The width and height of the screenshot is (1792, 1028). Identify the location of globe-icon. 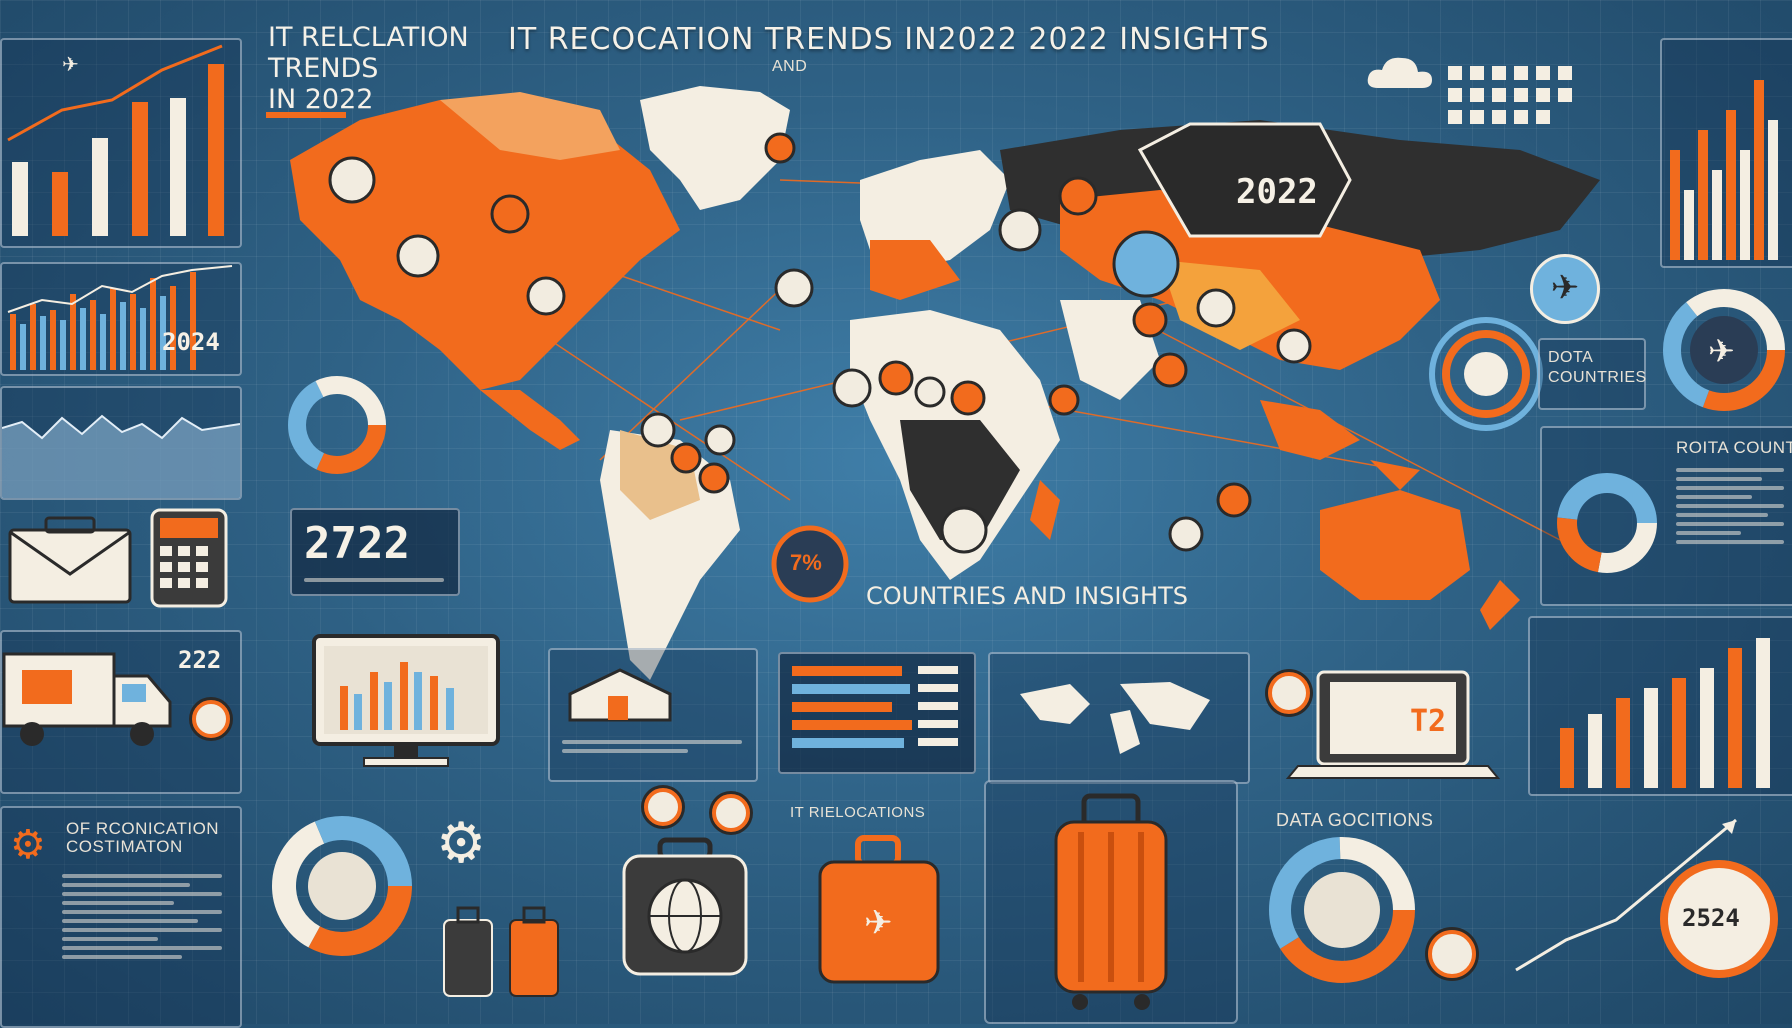
(685, 913).